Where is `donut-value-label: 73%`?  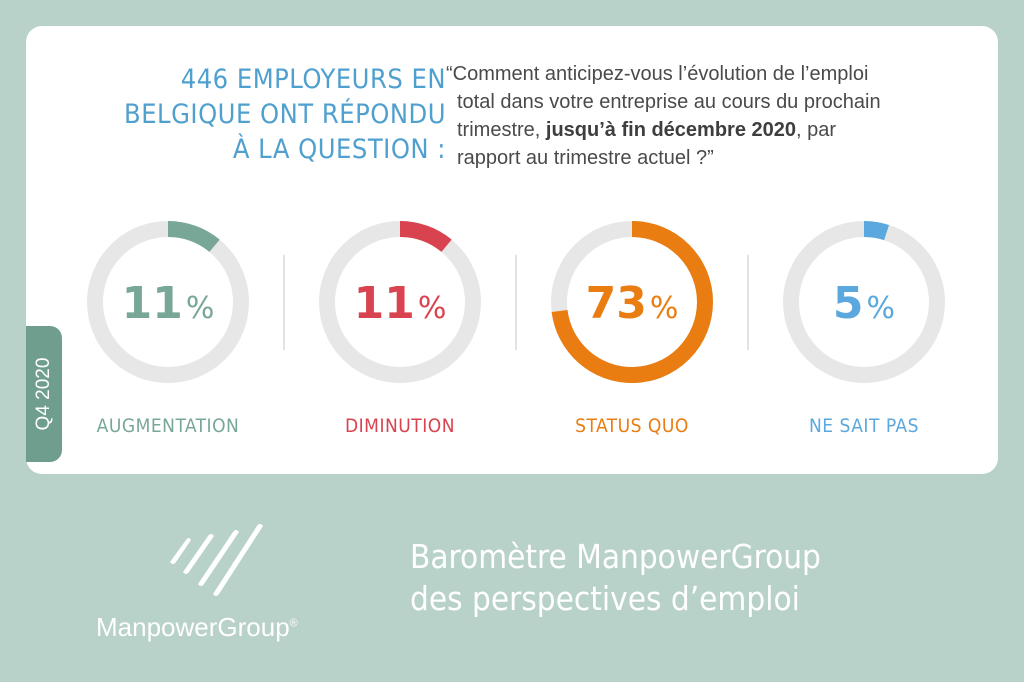
donut-value-label: 73% is located at coordinates (632, 303).